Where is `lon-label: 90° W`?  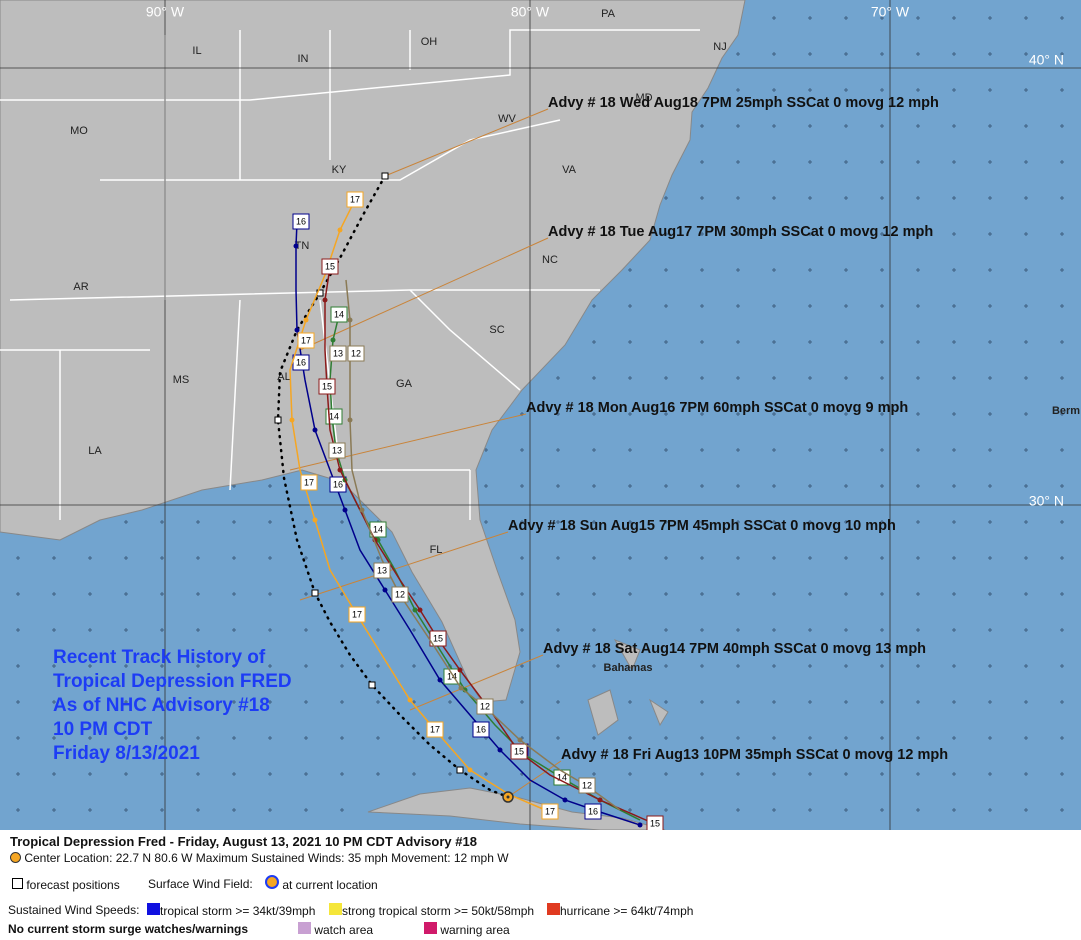 lon-label: 90° W is located at coordinates (165, 12).